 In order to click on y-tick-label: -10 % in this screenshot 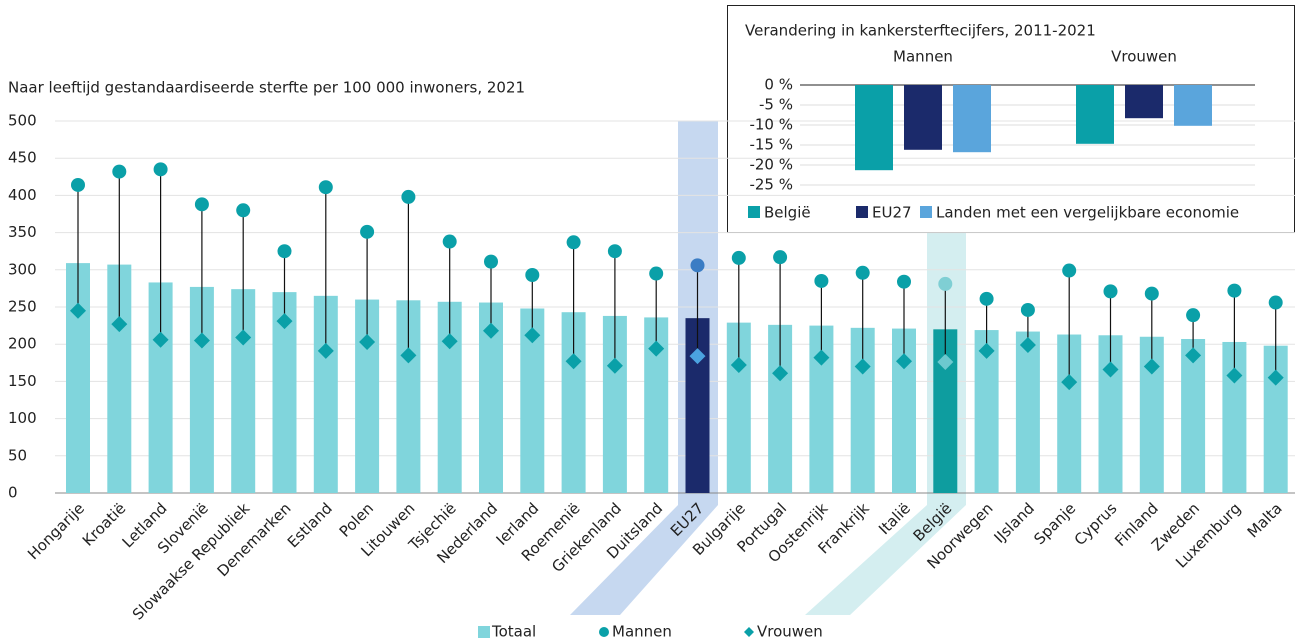, I will do `click(771, 125)`.